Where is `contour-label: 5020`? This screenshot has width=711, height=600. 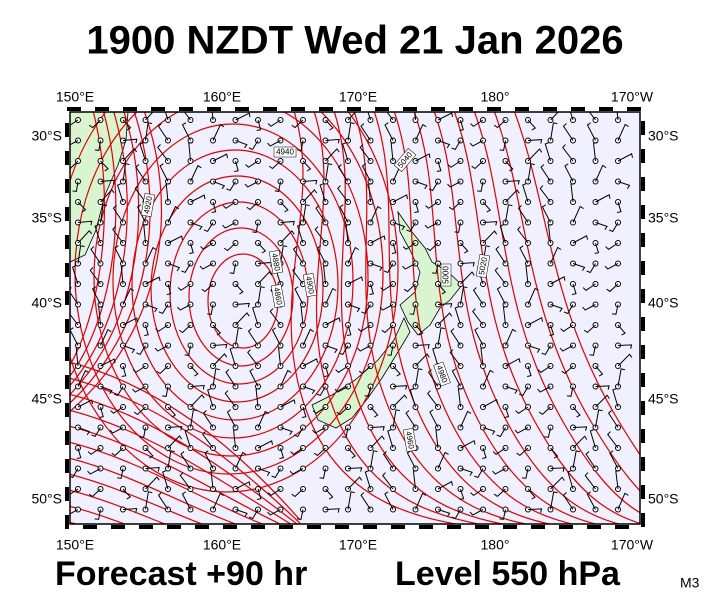
contour-label: 5020 is located at coordinates (483, 266).